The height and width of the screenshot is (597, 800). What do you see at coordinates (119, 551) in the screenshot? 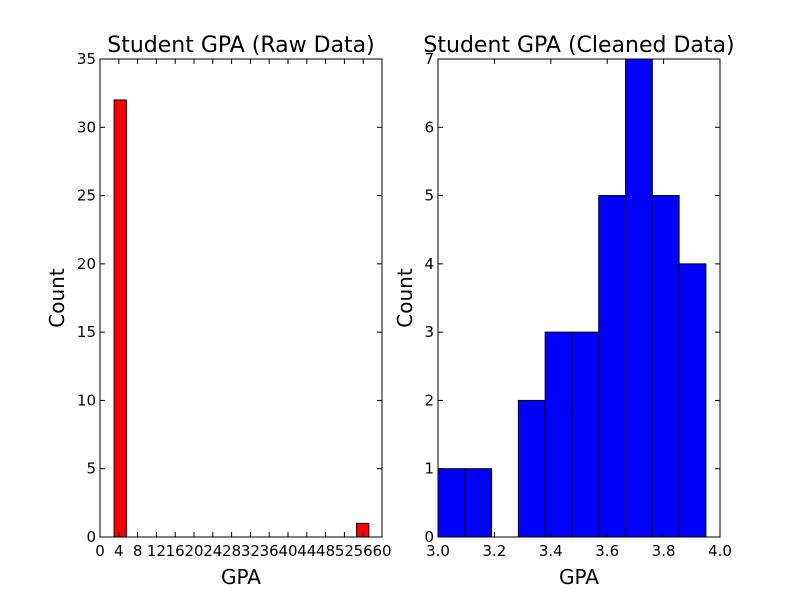
I see `raw-x-tick-label-1: 4` at bounding box center [119, 551].